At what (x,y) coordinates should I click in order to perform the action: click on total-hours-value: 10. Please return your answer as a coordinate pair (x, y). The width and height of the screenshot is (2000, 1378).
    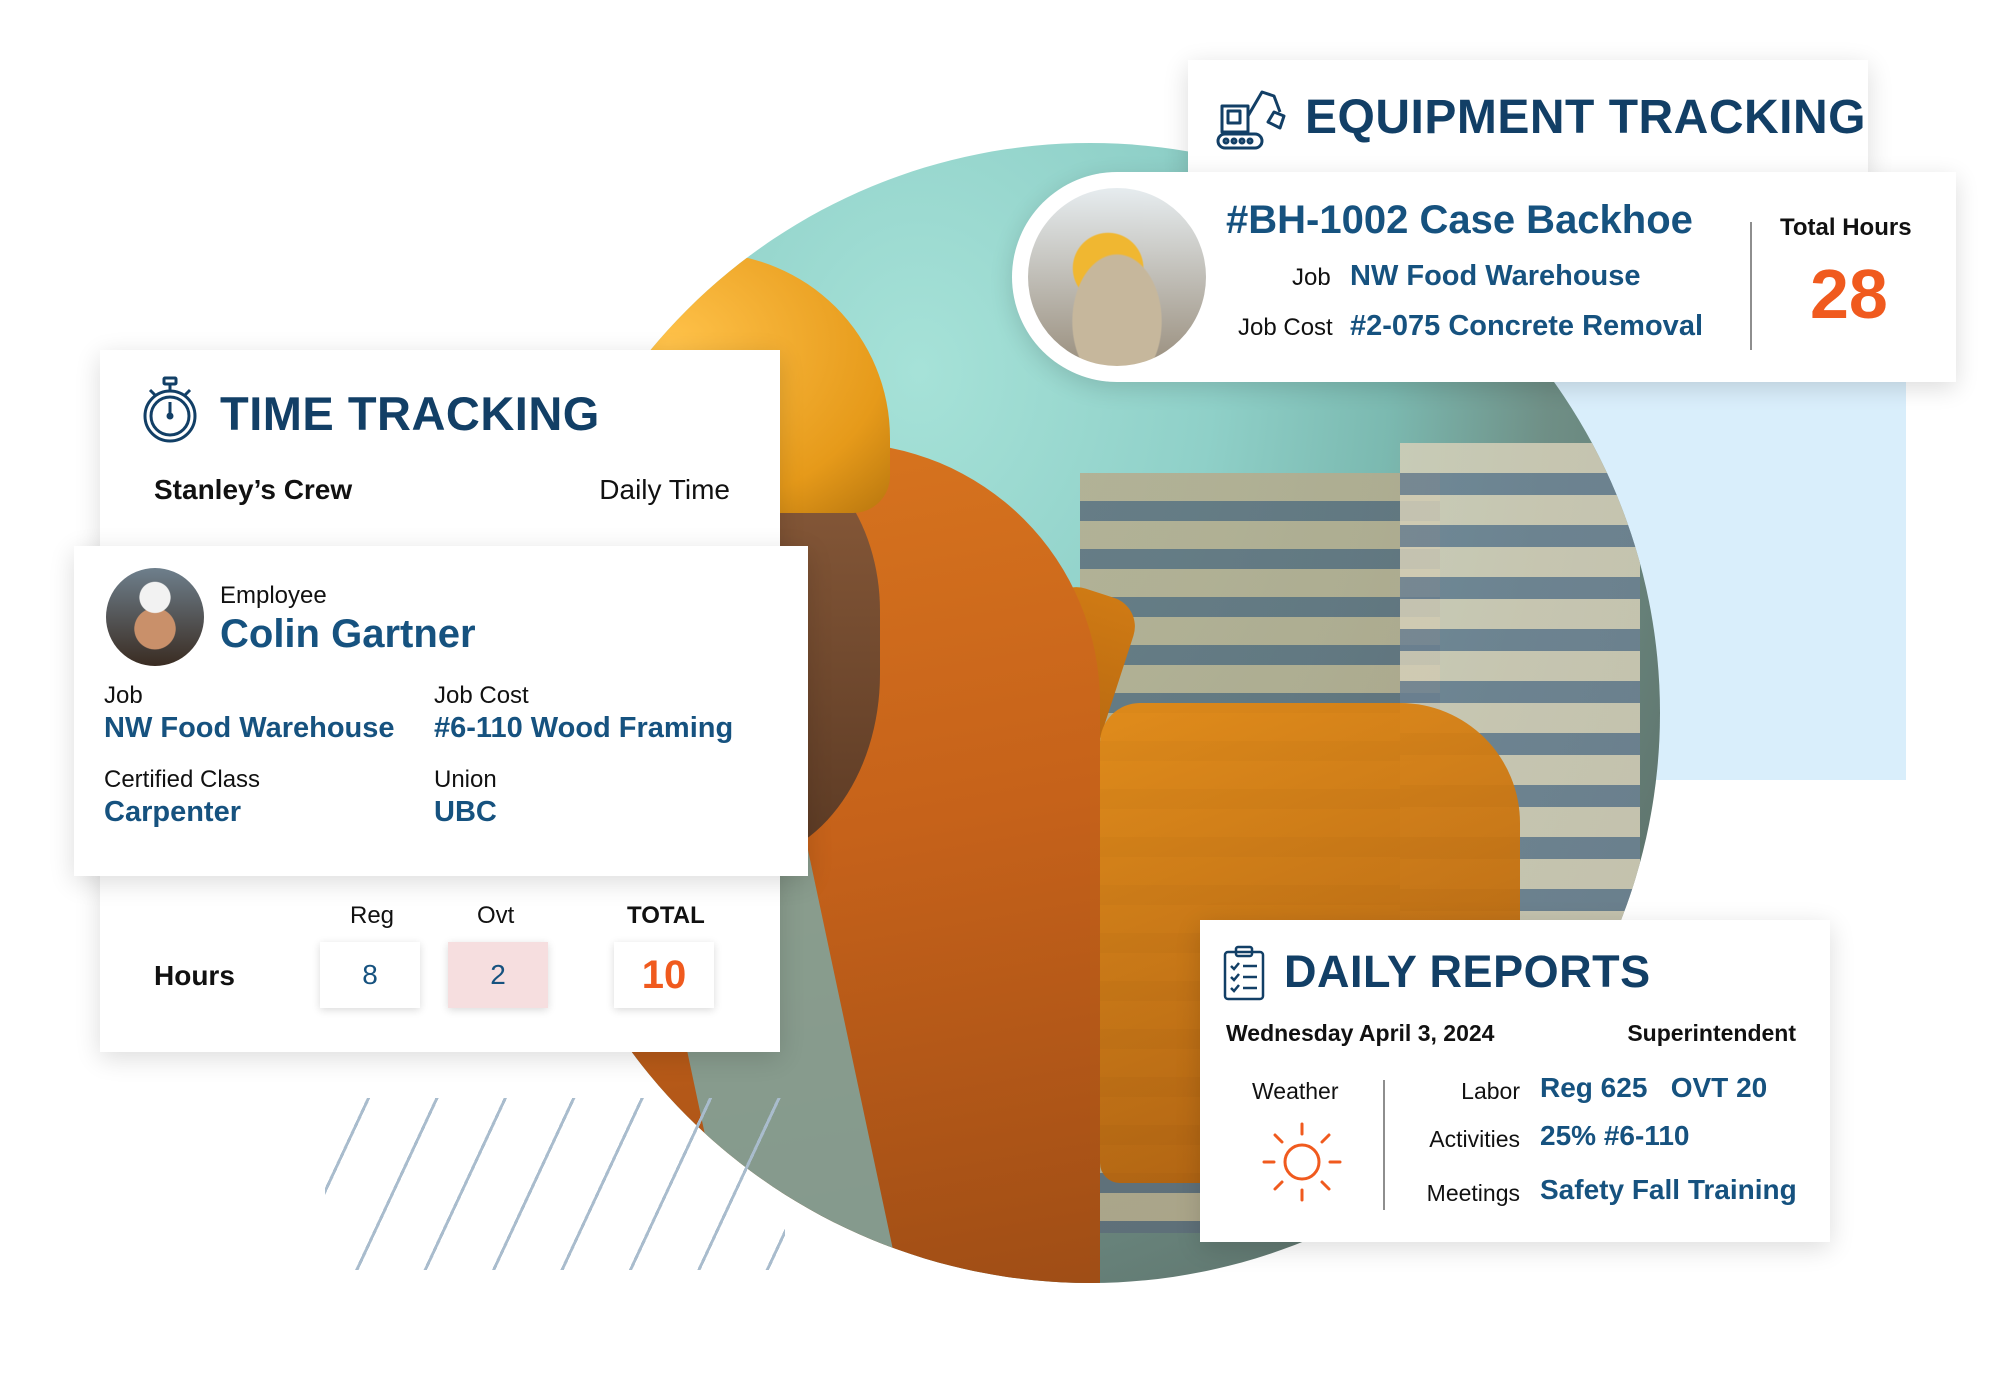
    Looking at the image, I should click on (664, 975).